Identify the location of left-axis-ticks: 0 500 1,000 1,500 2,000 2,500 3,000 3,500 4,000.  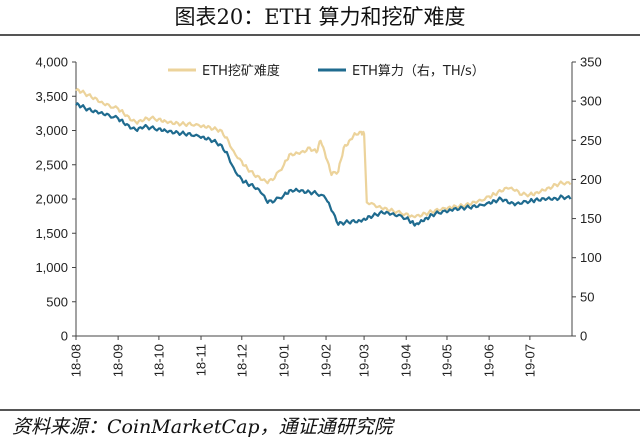
(55, 199).